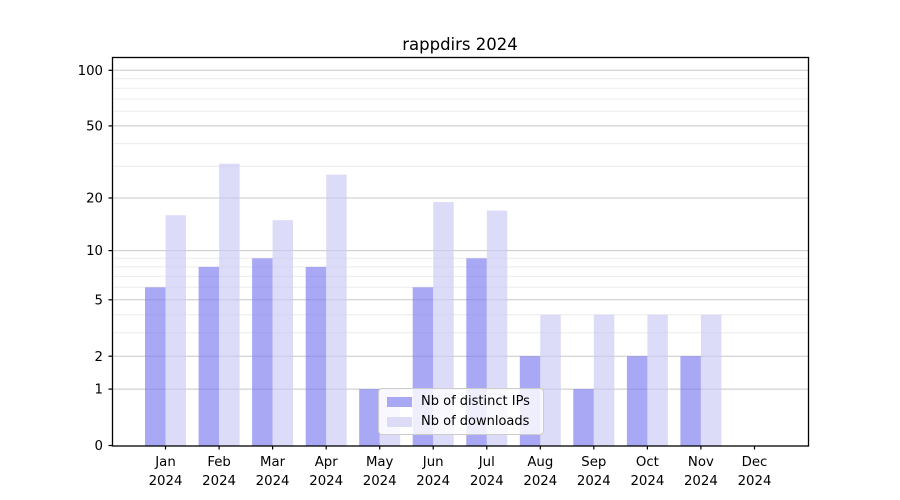  I want to click on y-tick-label: 20, so click(94, 199).